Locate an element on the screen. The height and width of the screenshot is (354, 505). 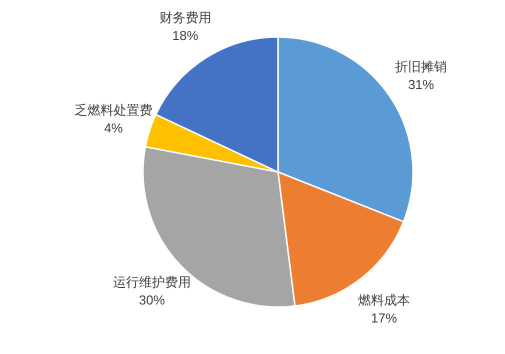
data-label: 31% is located at coordinates (421, 84).